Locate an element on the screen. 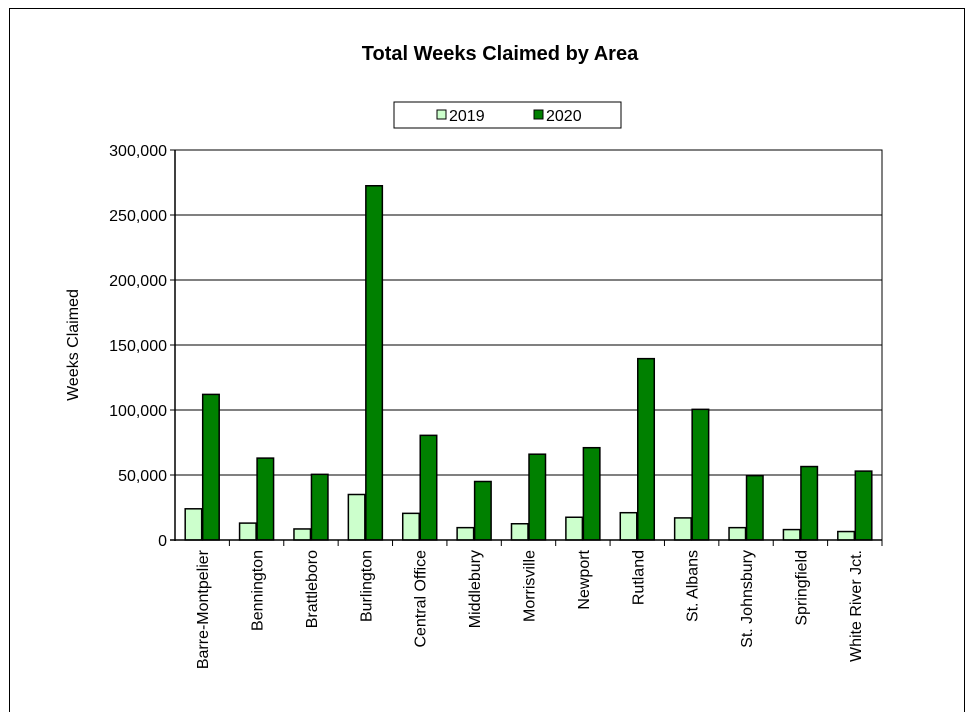  bar-2020-morrisville is located at coordinates (537, 497).